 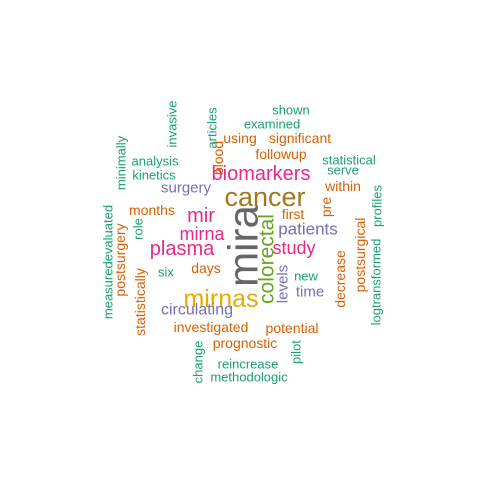 What do you see at coordinates (239, 138) in the screenshot?
I see `word-using: using` at bounding box center [239, 138].